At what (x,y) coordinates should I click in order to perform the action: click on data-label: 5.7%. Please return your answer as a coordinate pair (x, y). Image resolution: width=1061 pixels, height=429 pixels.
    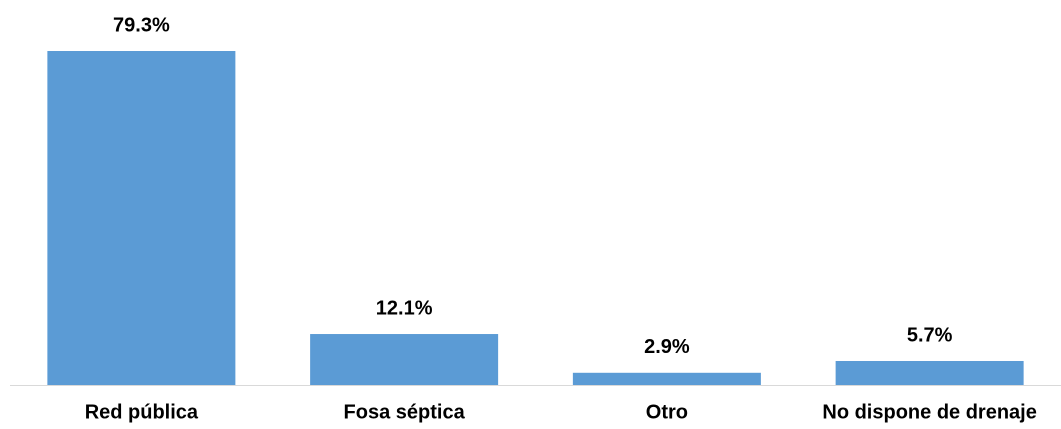
    Looking at the image, I should click on (930, 335).